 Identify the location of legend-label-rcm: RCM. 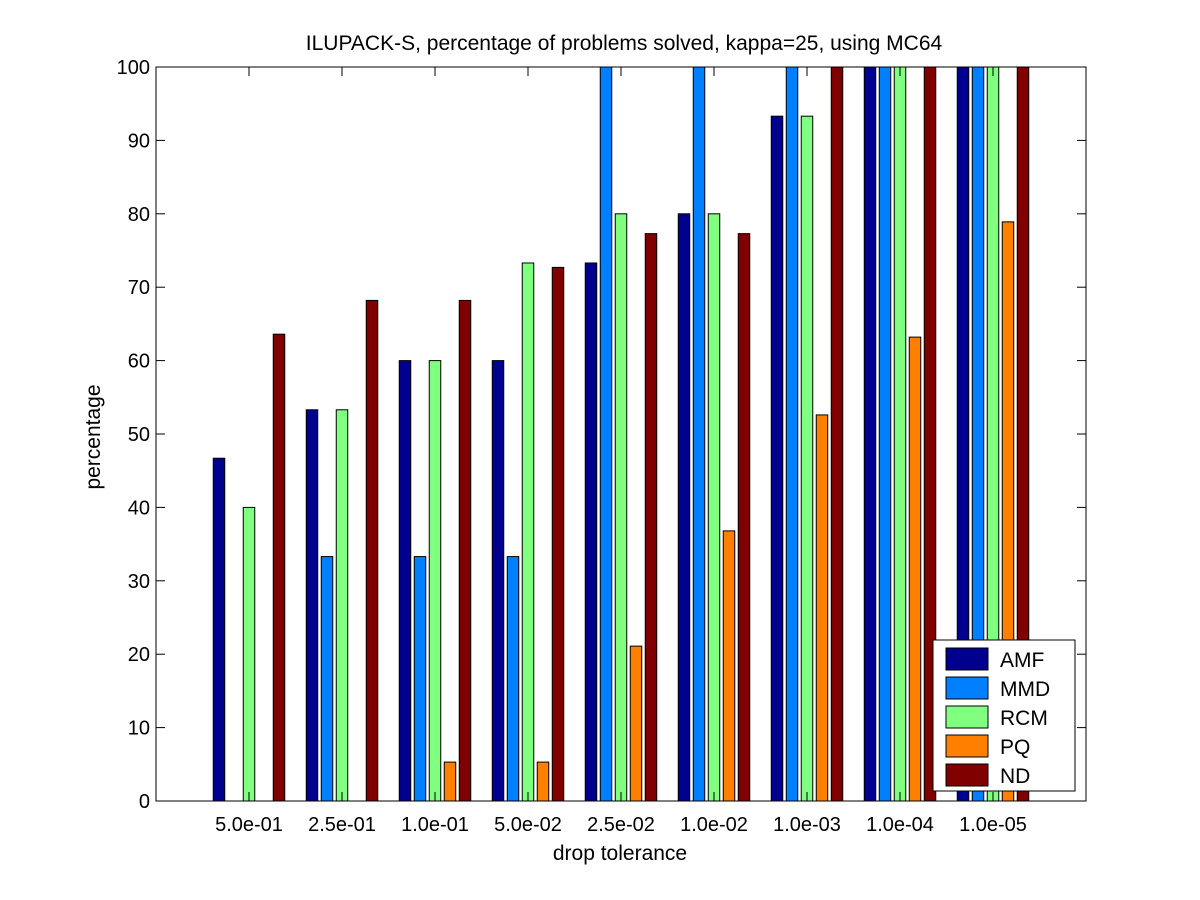
(1024, 718).